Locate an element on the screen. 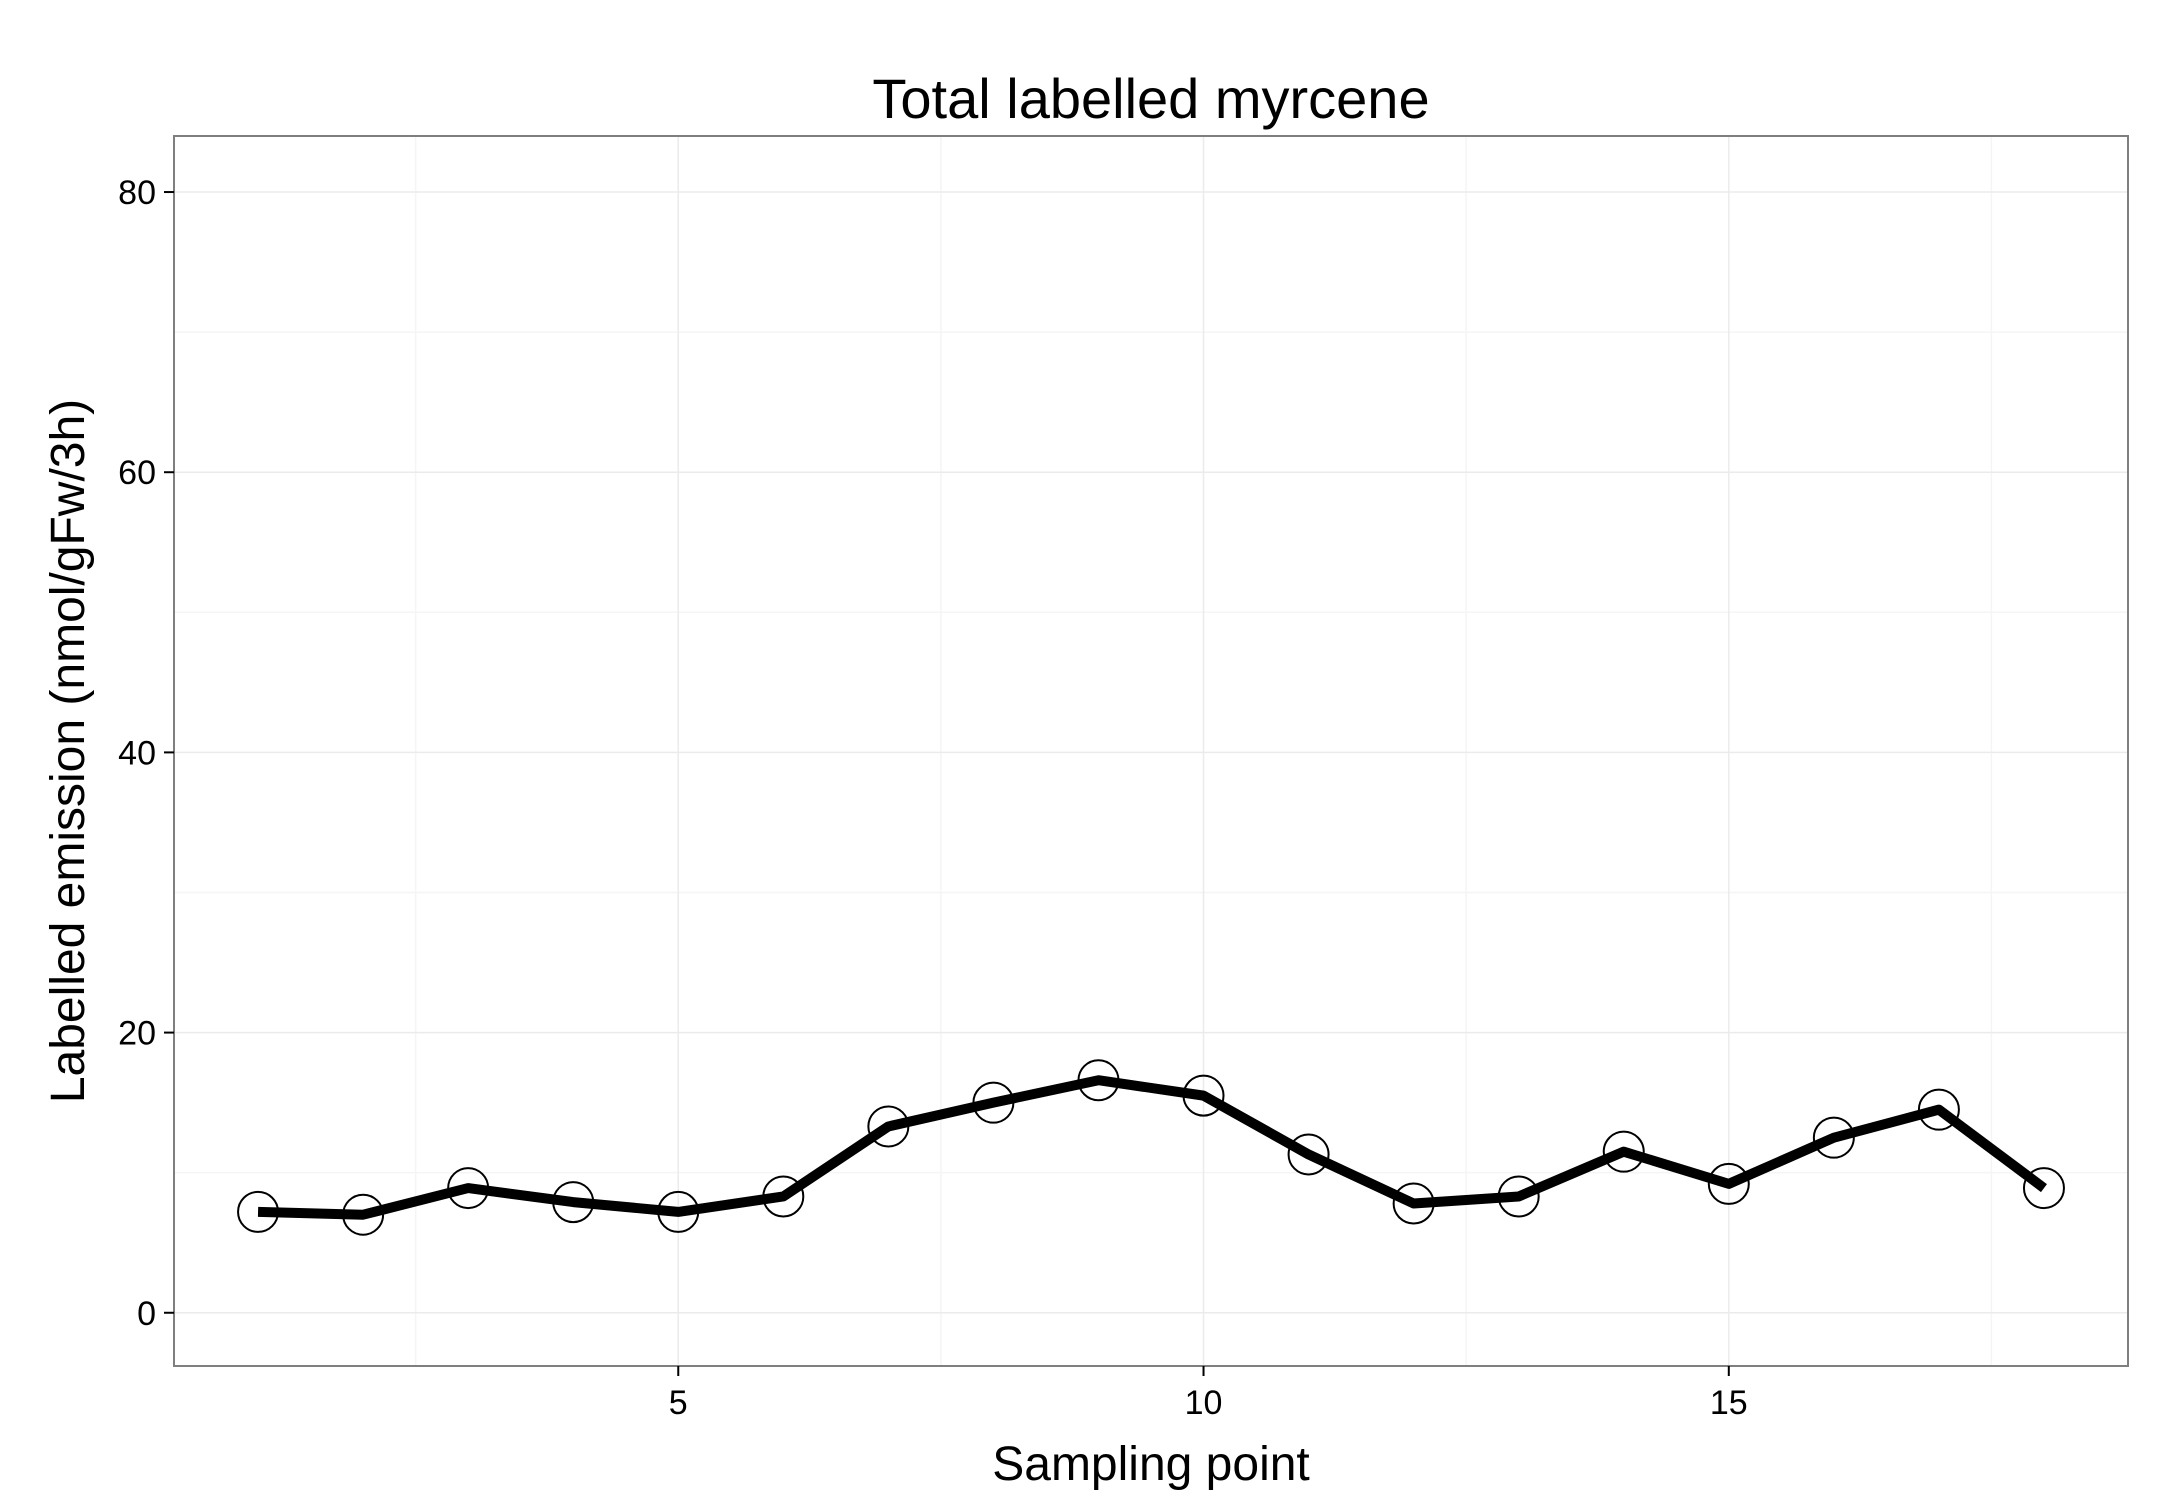  y-axis-title: Labelled emission (nmol/gFw/3h) is located at coordinates (68, 751).